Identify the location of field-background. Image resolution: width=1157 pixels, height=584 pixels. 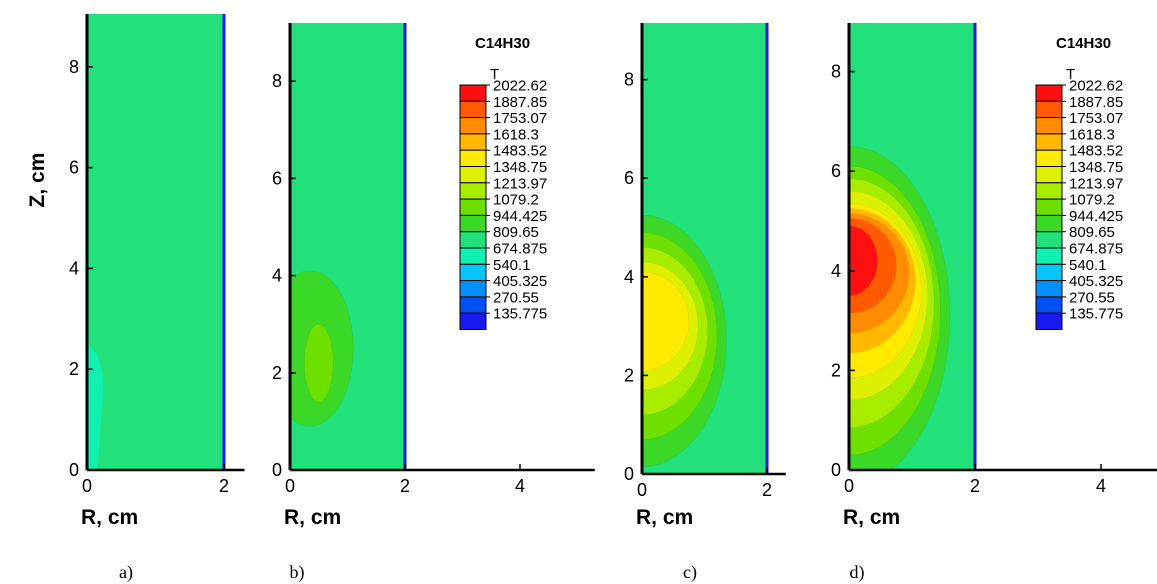
(155, 242).